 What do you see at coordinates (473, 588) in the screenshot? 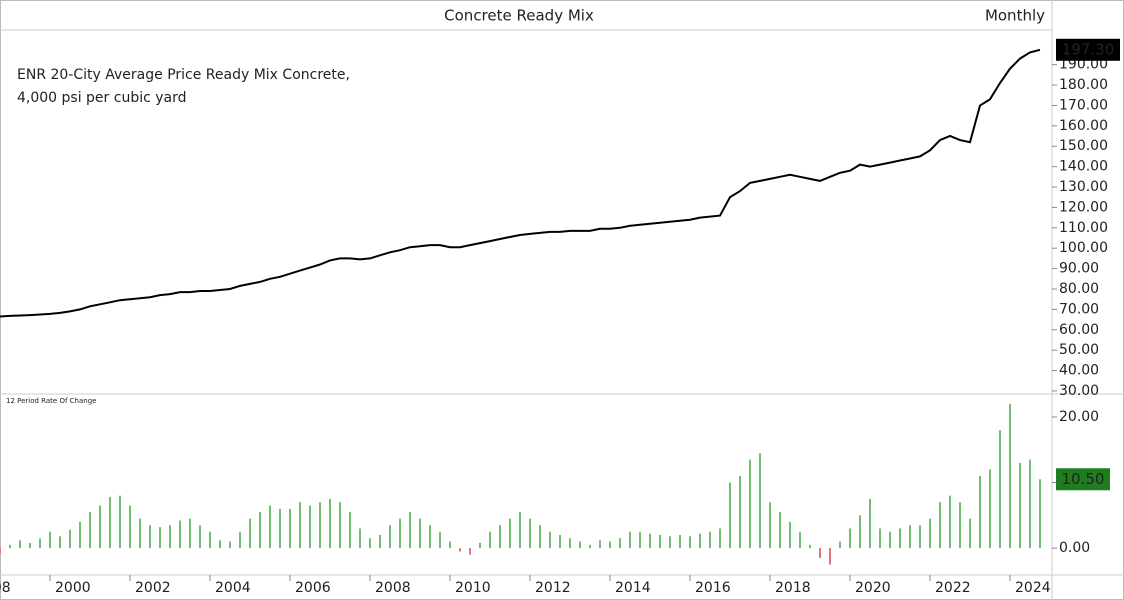
I see `x-tick-label: 2010` at bounding box center [473, 588].